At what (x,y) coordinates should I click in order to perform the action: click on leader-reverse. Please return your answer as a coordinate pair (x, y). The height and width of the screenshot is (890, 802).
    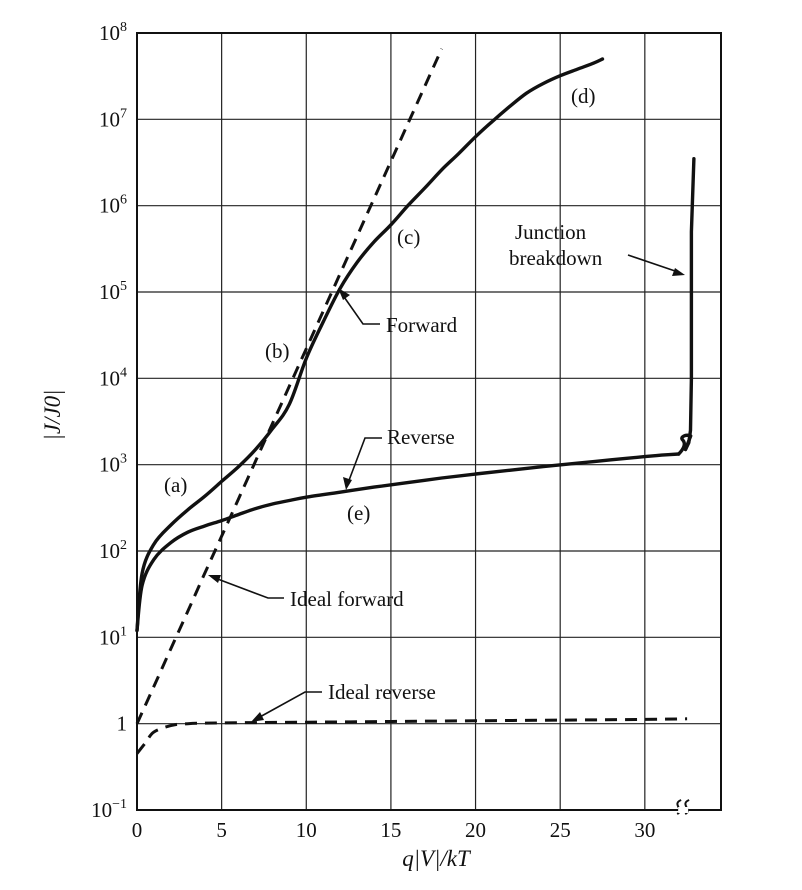
    Looking at the image, I should click on (362, 463).